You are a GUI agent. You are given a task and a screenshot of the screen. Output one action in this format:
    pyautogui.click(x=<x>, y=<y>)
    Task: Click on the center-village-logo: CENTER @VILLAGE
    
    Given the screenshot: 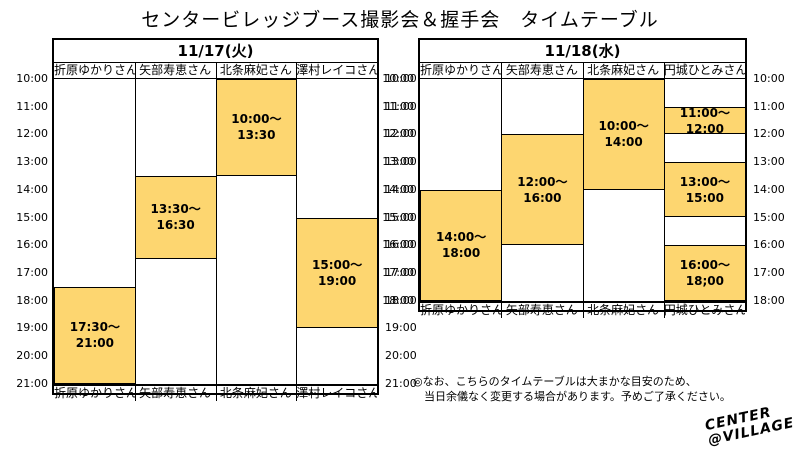 What is the action you would take?
    pyautogui.click(x=750, y=424)
    